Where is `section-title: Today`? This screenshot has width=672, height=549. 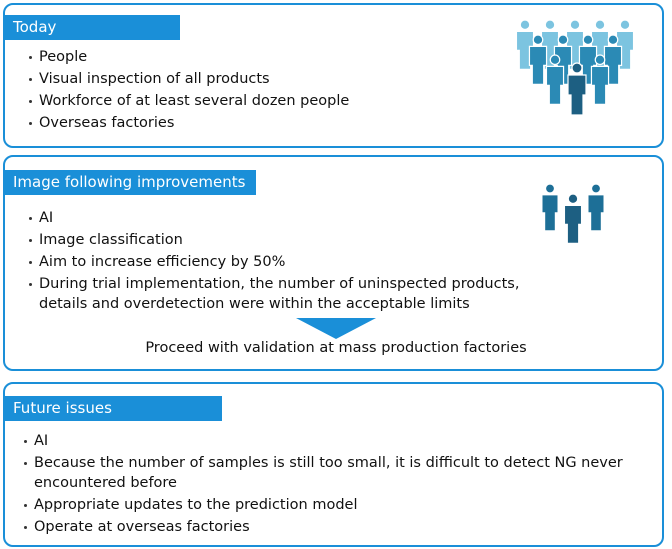 section-title: Today is located at coordinates (91, 27).